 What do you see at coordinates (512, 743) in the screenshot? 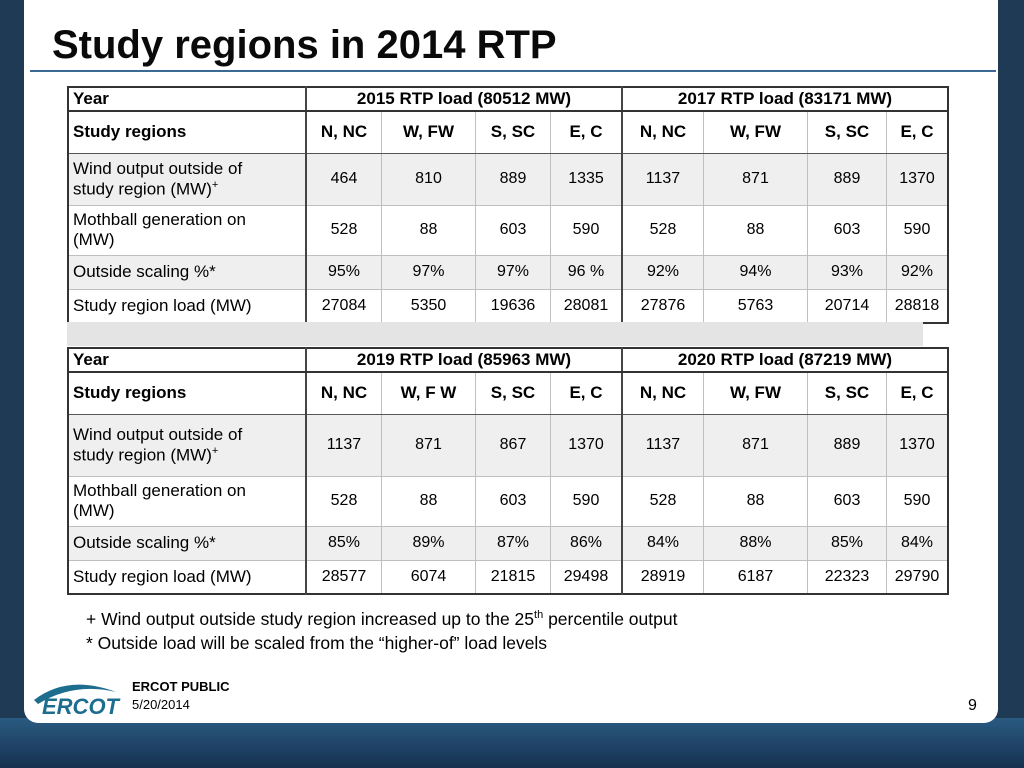
I see `slide-frame-bottom` at bounding box center [512, 743].